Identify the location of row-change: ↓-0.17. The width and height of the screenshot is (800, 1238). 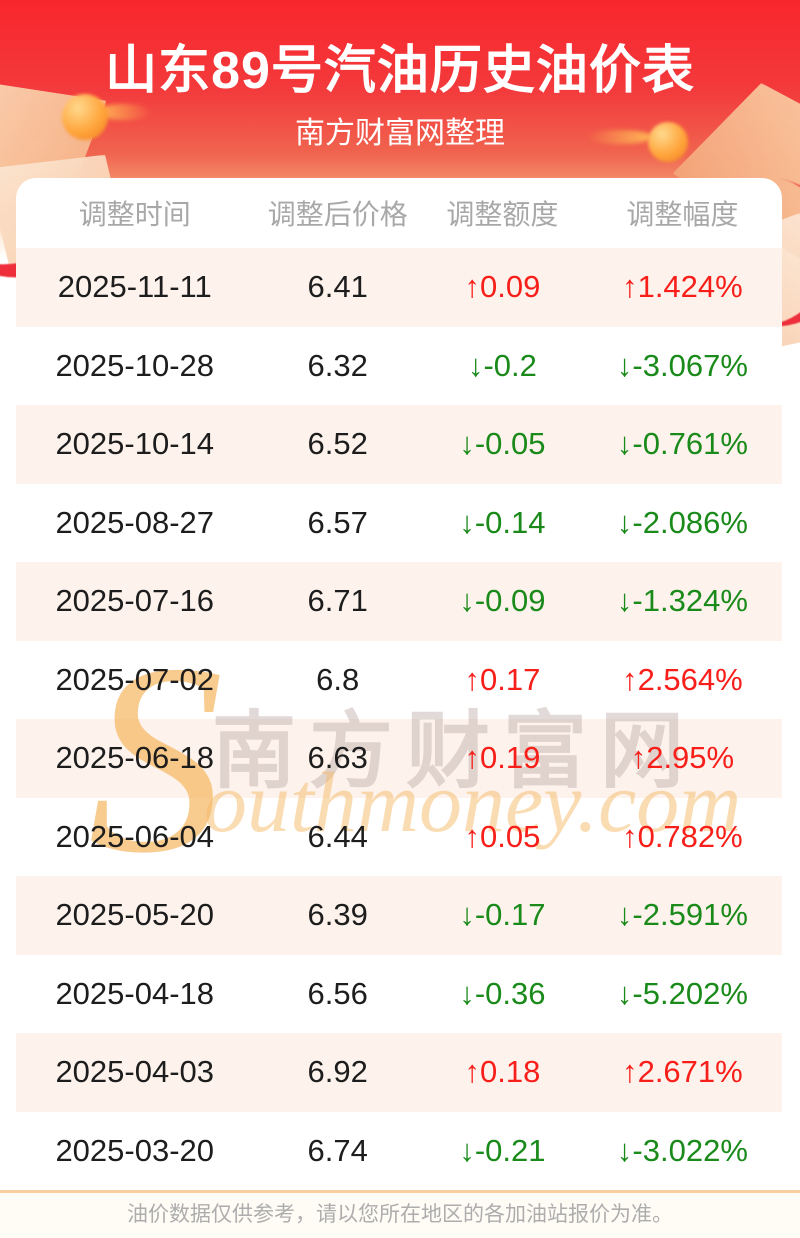
(502, 915).